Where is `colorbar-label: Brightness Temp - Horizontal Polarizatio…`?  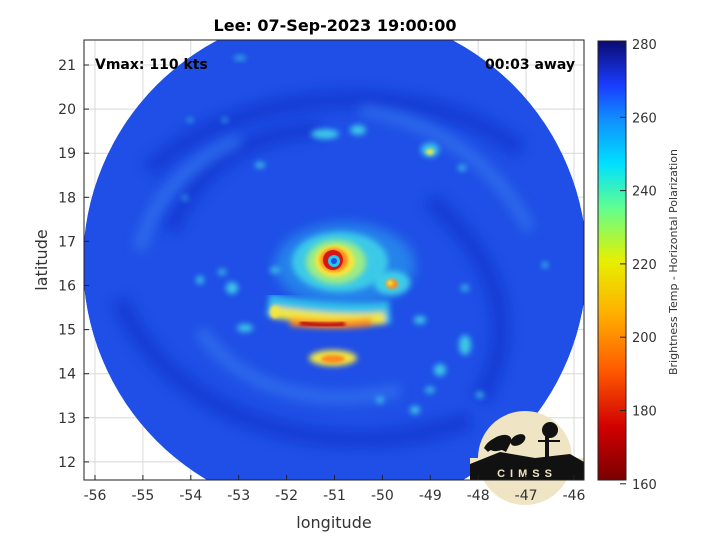
colorbar-label: Brightness Temp - Horizontal Polarizatio… is located at coordinates (673, 262).